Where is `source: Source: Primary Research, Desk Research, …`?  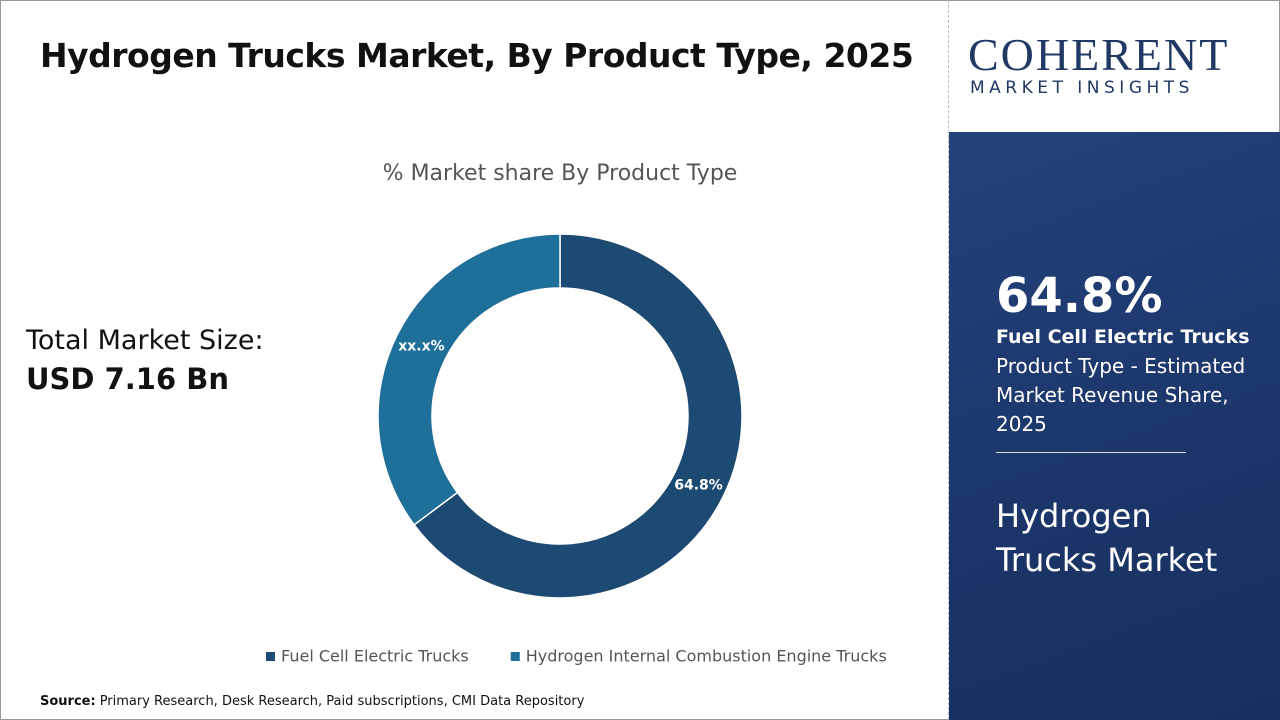 source: Source: Primary Research, Desk Research, … is located at coordinates (312, 701).